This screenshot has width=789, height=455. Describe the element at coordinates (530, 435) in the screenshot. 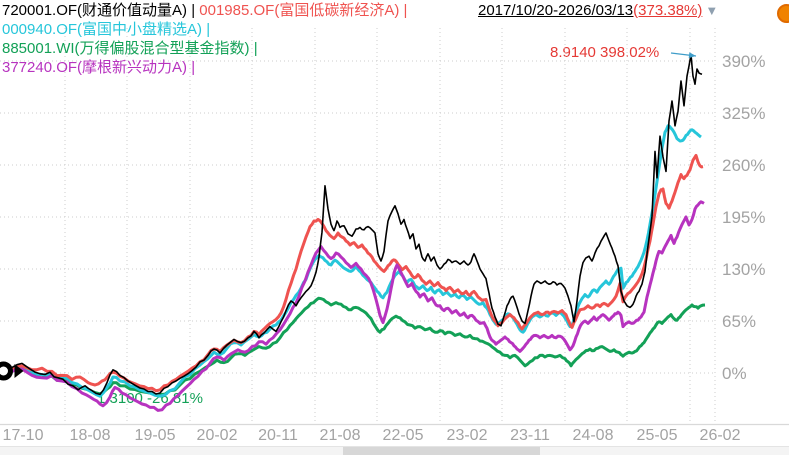

I see `x-axis-label: 23-11` at that location.